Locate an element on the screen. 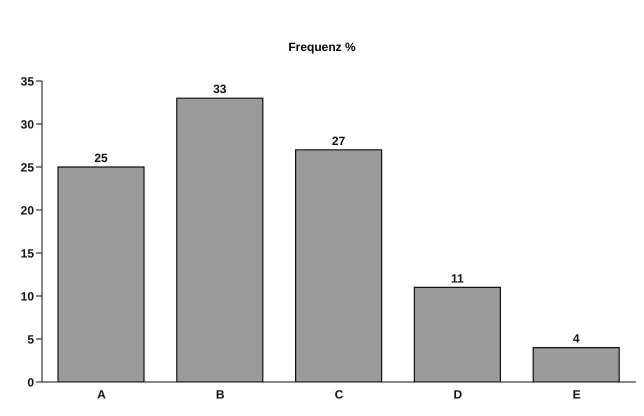  x-tick-label: E is located at coordinates (576, 395).